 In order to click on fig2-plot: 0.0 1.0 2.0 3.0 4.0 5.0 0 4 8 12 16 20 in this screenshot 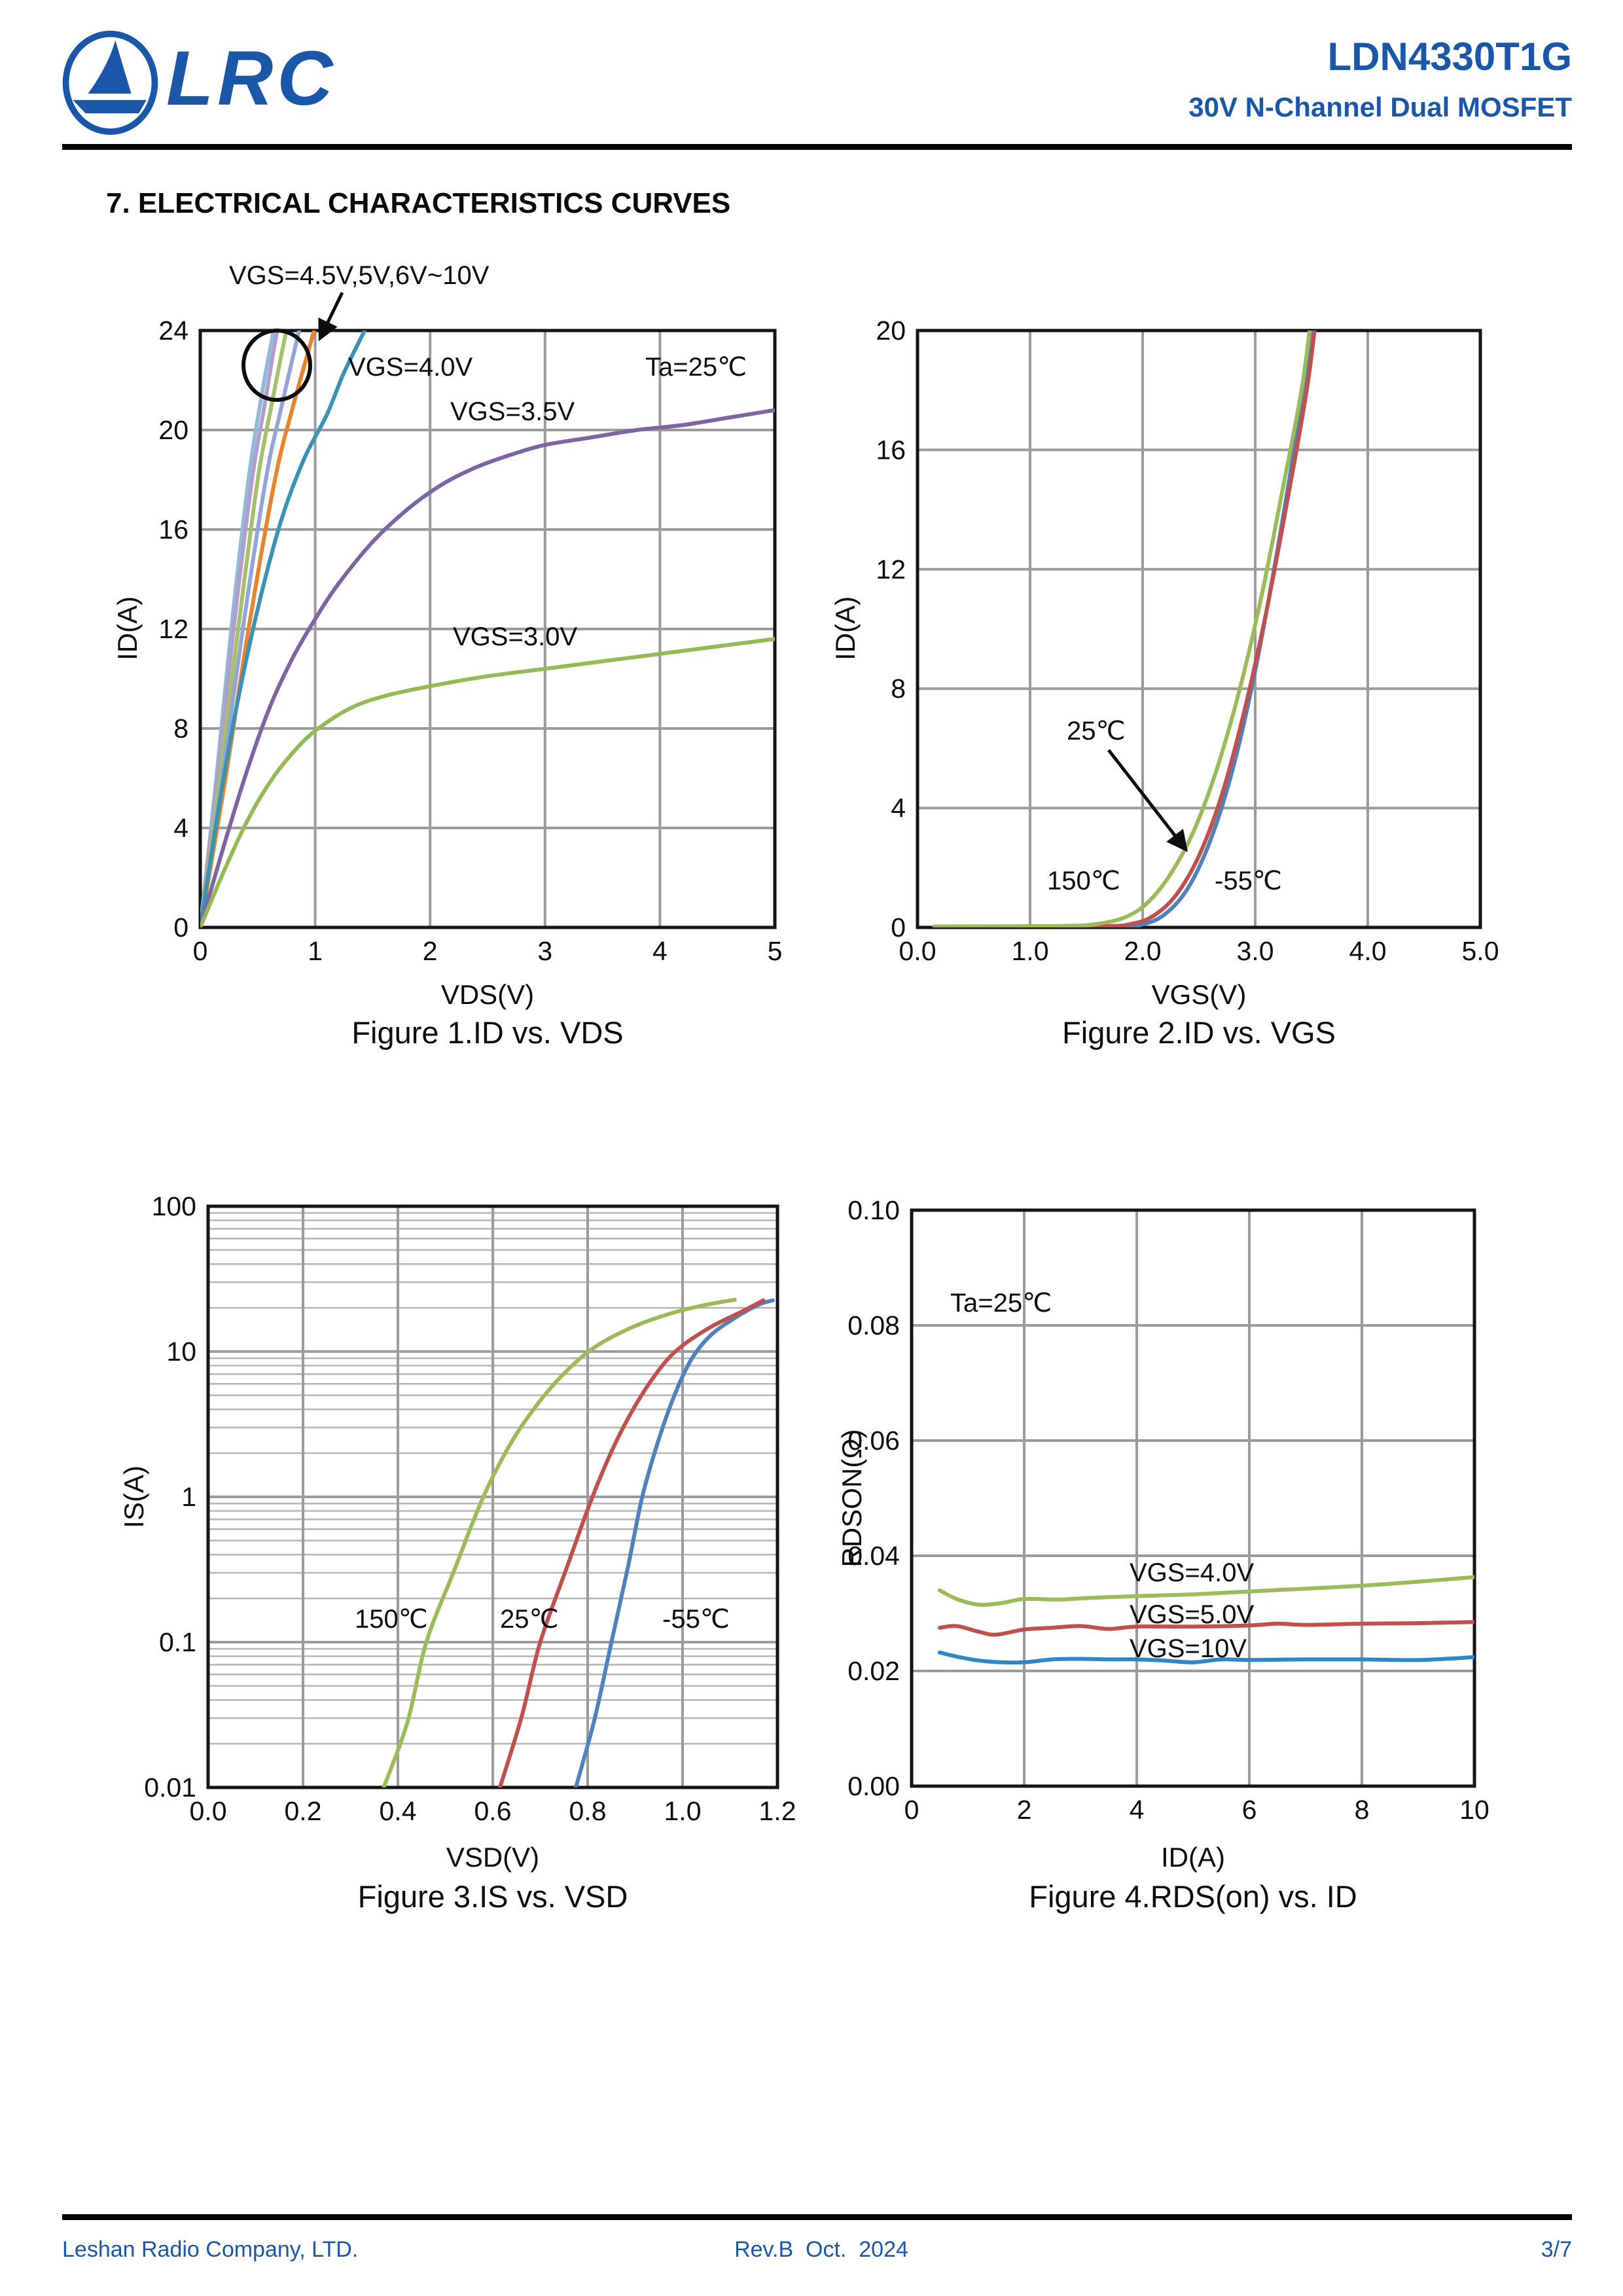, I will do `click(1187, 640)`.